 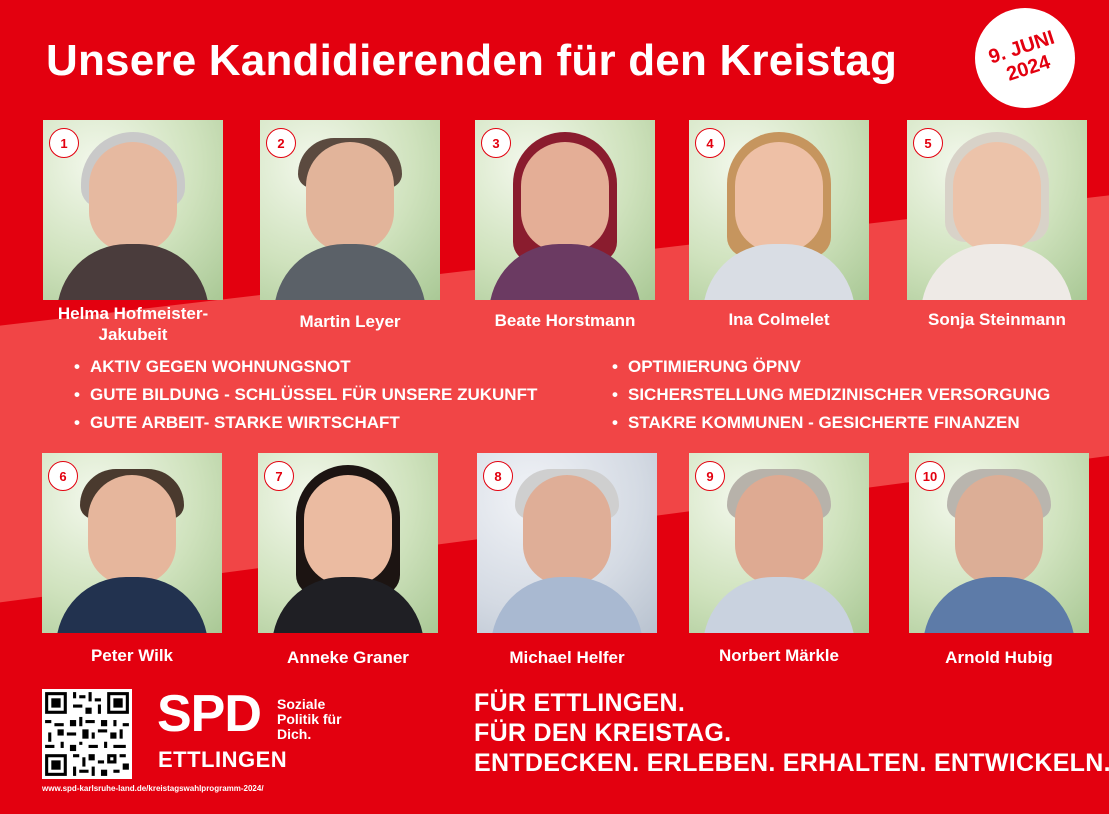 What do you see at coordinates (930, 476) in the screenshot?
I see `candidate-number: 10` at bounding box center [930, 476].